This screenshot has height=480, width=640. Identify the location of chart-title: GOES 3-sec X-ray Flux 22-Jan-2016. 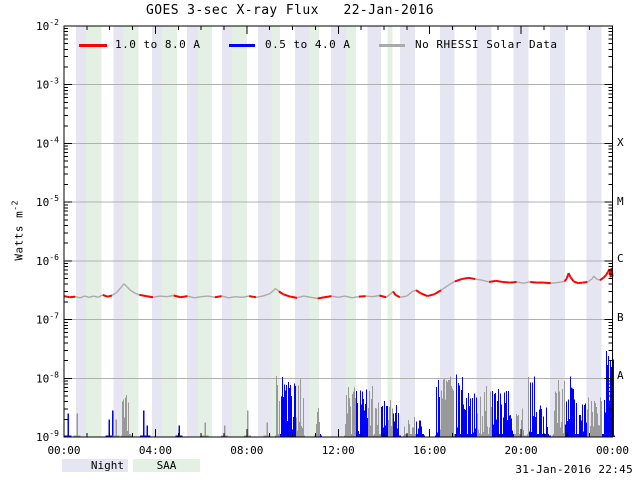
(290, 10).